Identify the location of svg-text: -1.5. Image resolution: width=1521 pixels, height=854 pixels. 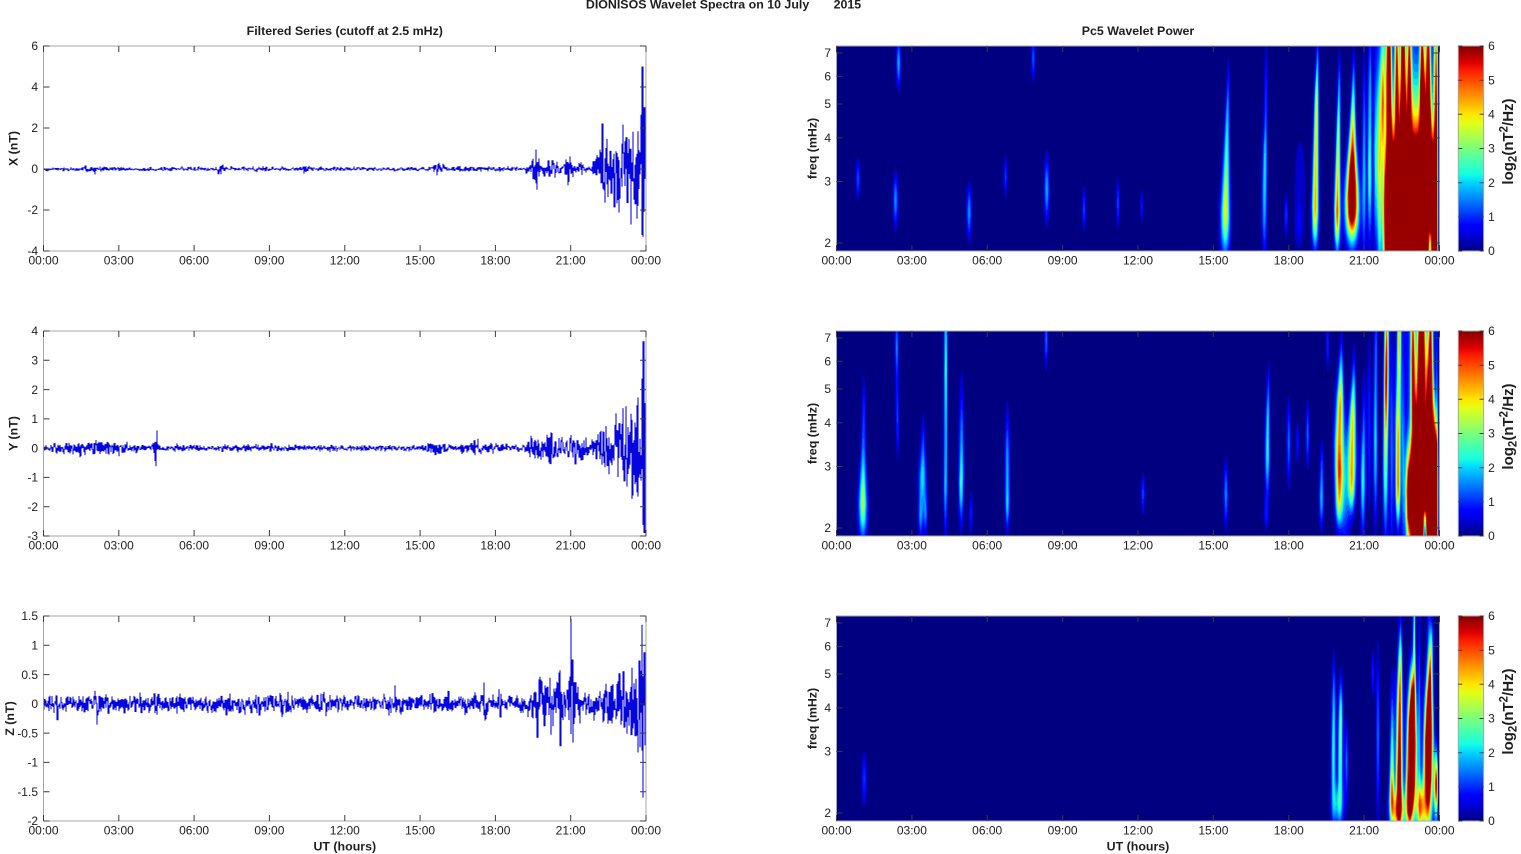
(27, 792).